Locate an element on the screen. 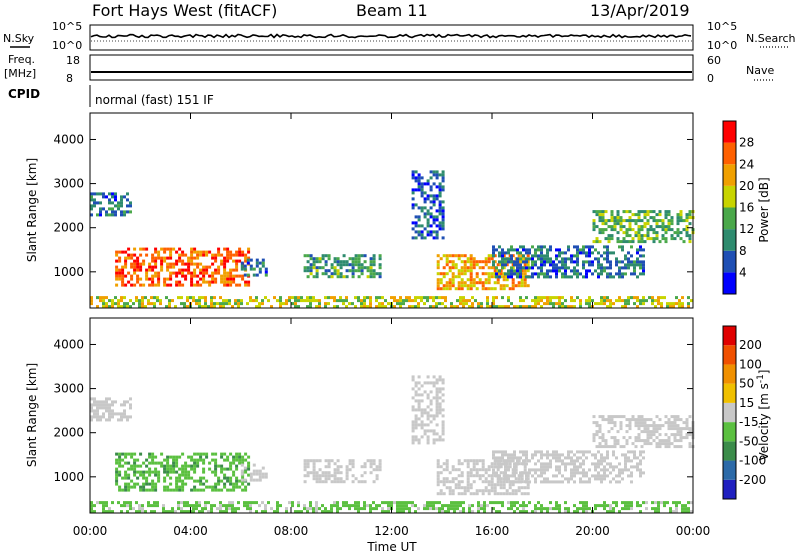 The width and height of the screenshot is (800, 558). velocity-colorbar-tick-label: 15 is located at coordinates (746, 403).